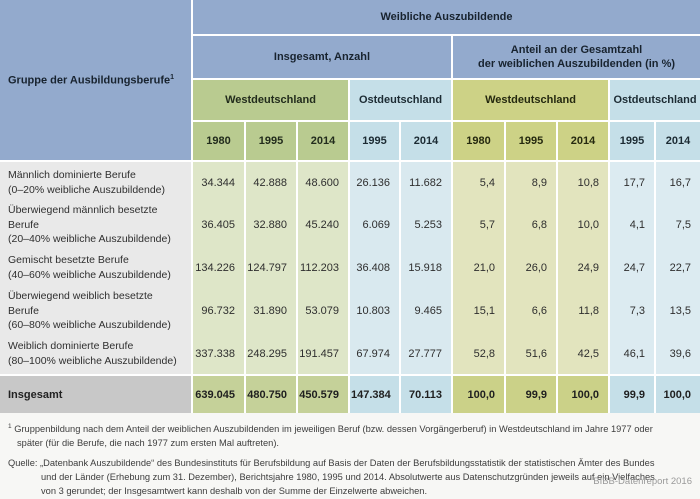 This screenshot has height=499, width=700. I want to click on data-cell: 16,7, so click(676, 182).